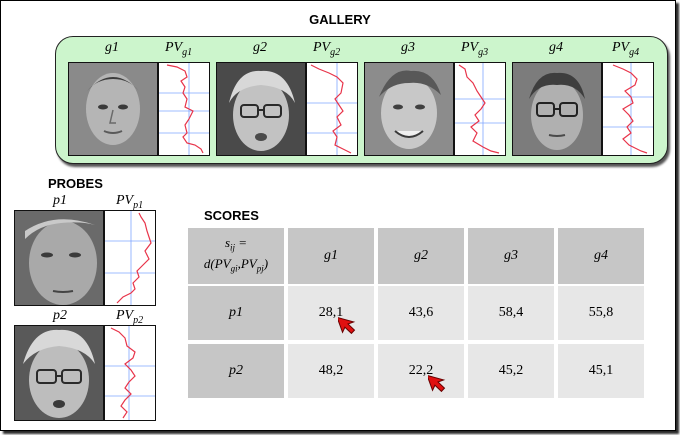 The image size is (680, 435). Describe the element at coordinates (60, 200) in the screenshot. I see `probe-label-p1: p1` at that location.